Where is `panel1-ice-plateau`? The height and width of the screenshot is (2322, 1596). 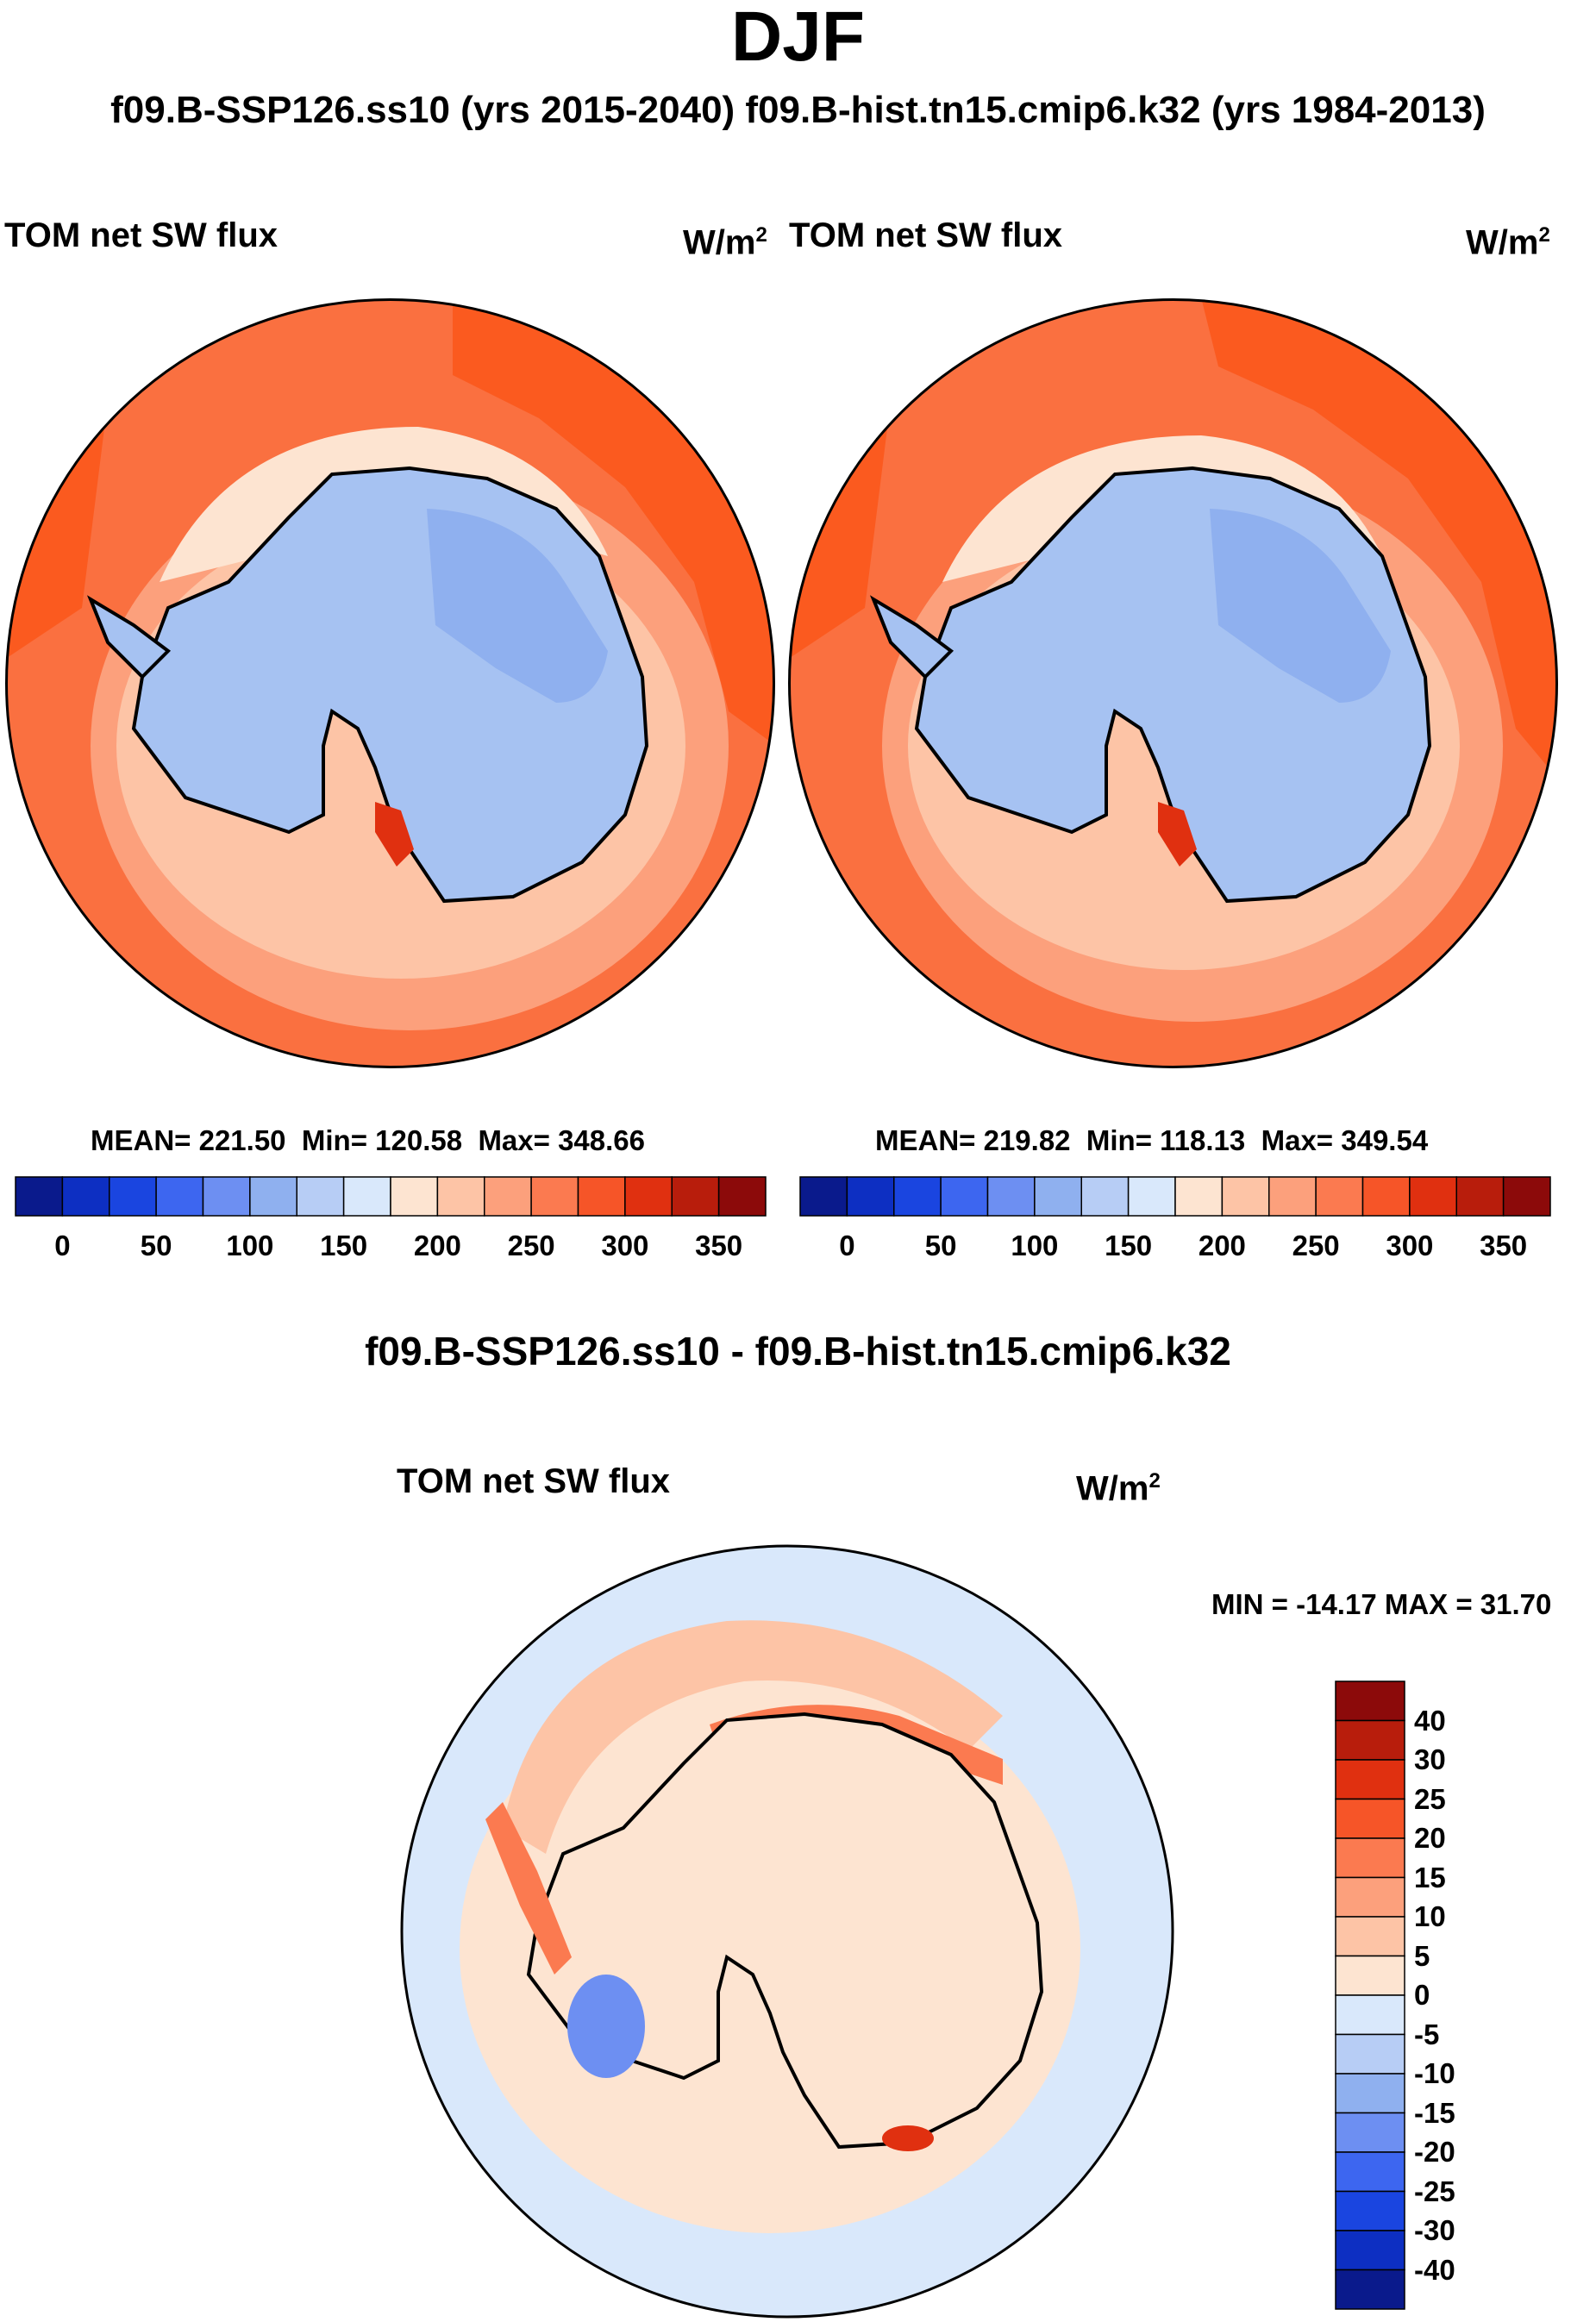 panel1-ice-plateau is located at coordinates (517, 606).